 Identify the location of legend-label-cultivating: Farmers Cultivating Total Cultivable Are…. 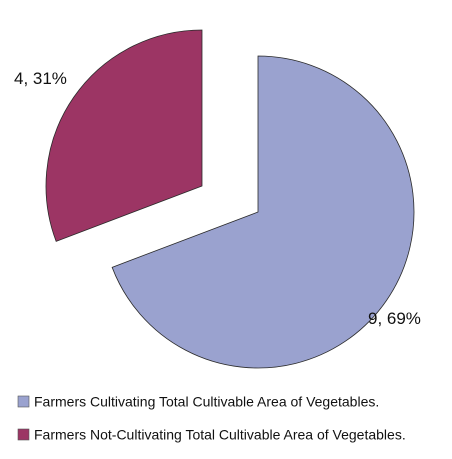
(206, 402).